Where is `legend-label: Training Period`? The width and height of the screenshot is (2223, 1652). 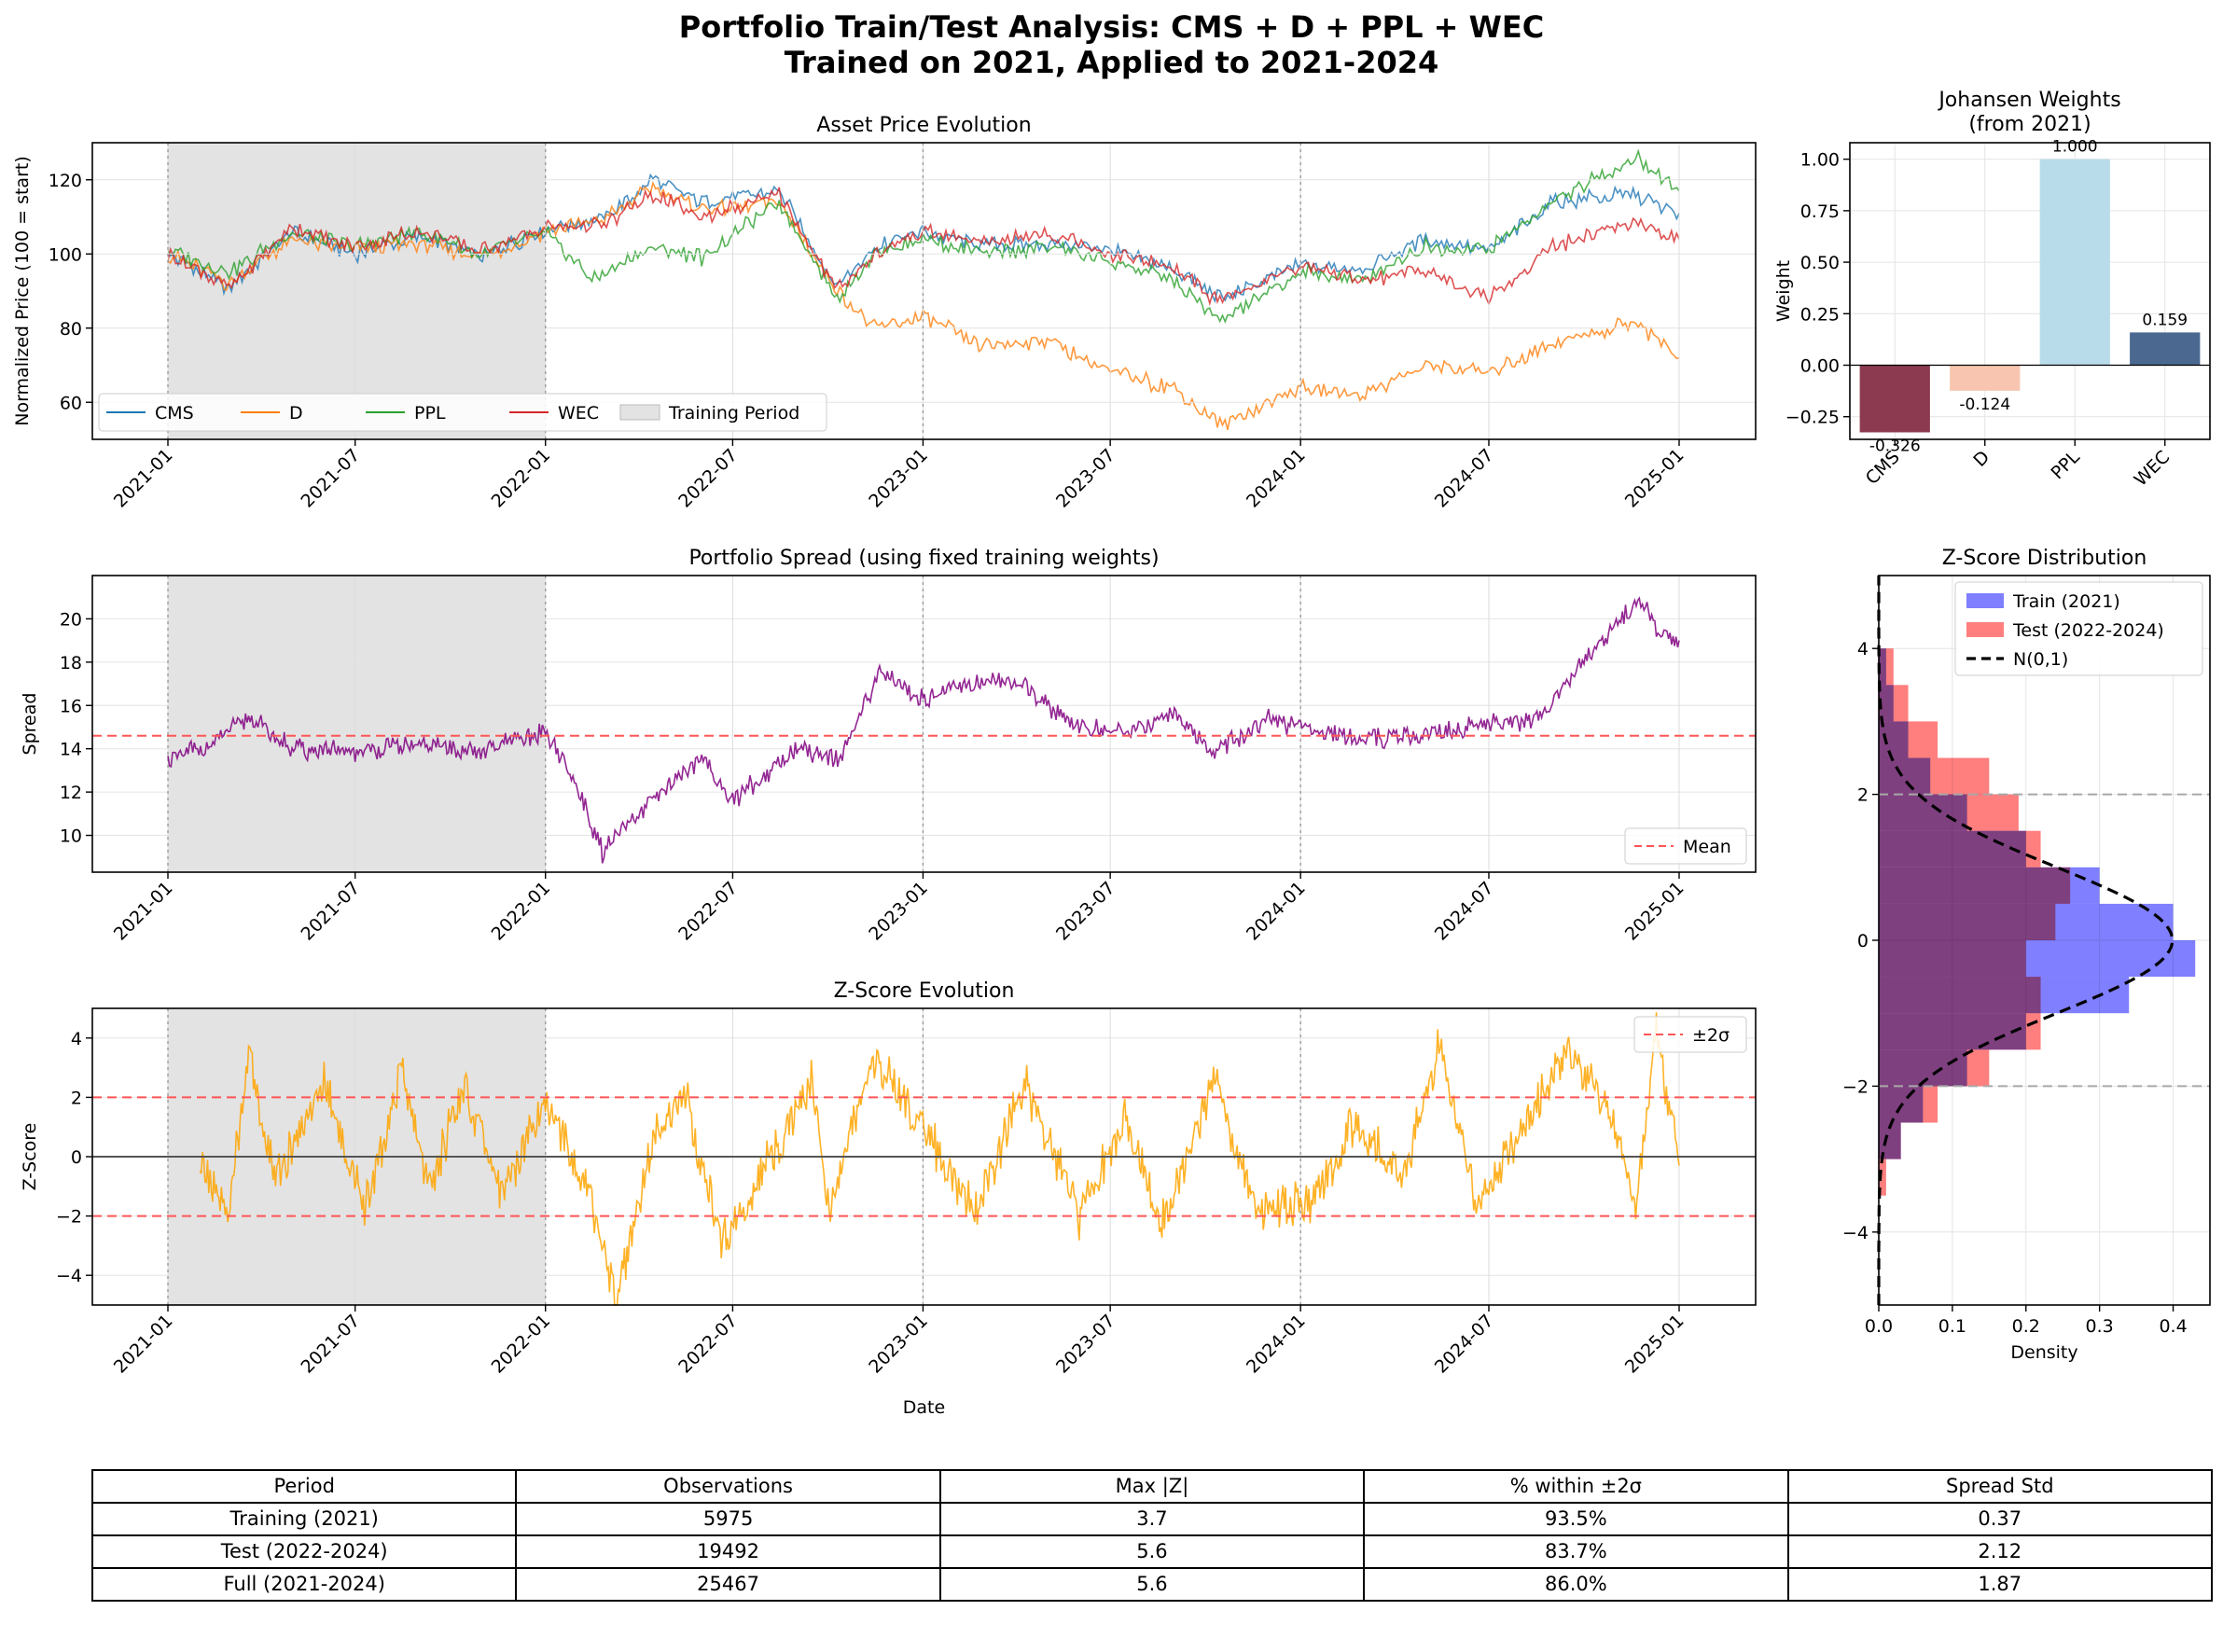
legend-label: Training Period is located at coordinates (733, 413).